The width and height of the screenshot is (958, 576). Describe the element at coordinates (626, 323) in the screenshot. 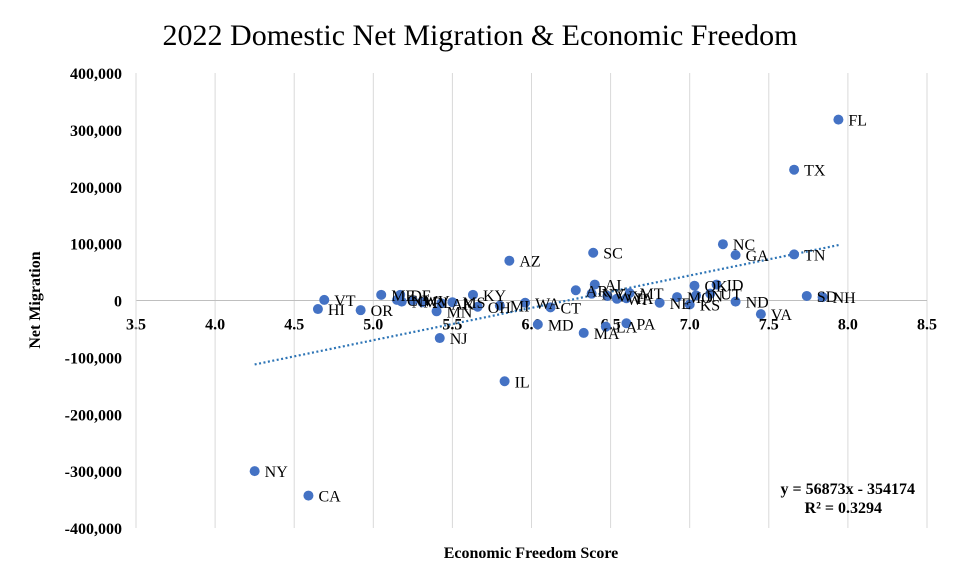

I see `data-point-pa` at that location.